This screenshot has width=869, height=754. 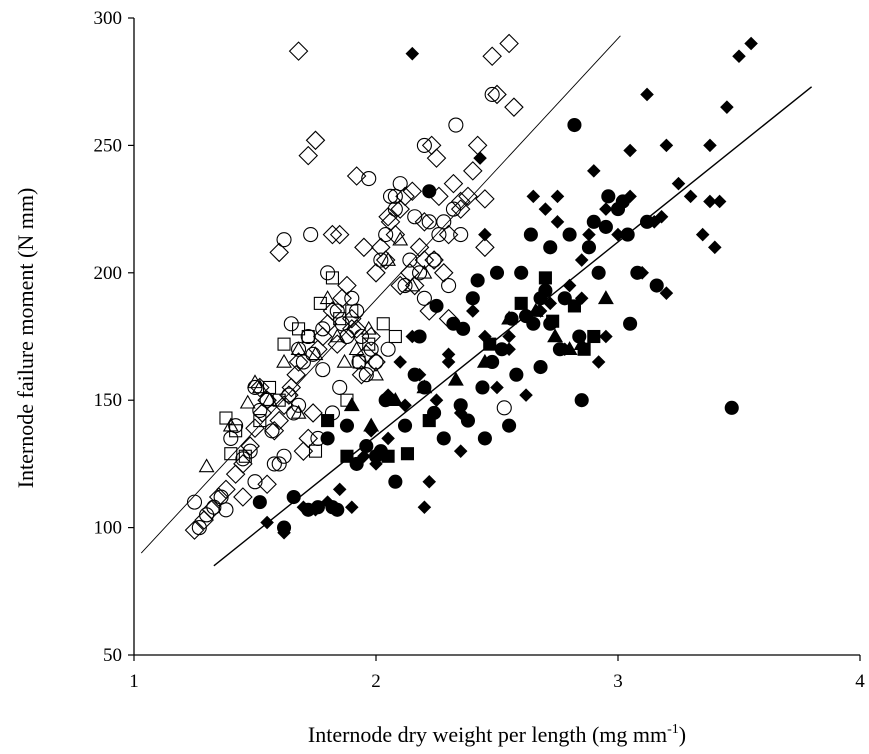 I want to click on y-tick-label: 150, so click(x=108, y=400).